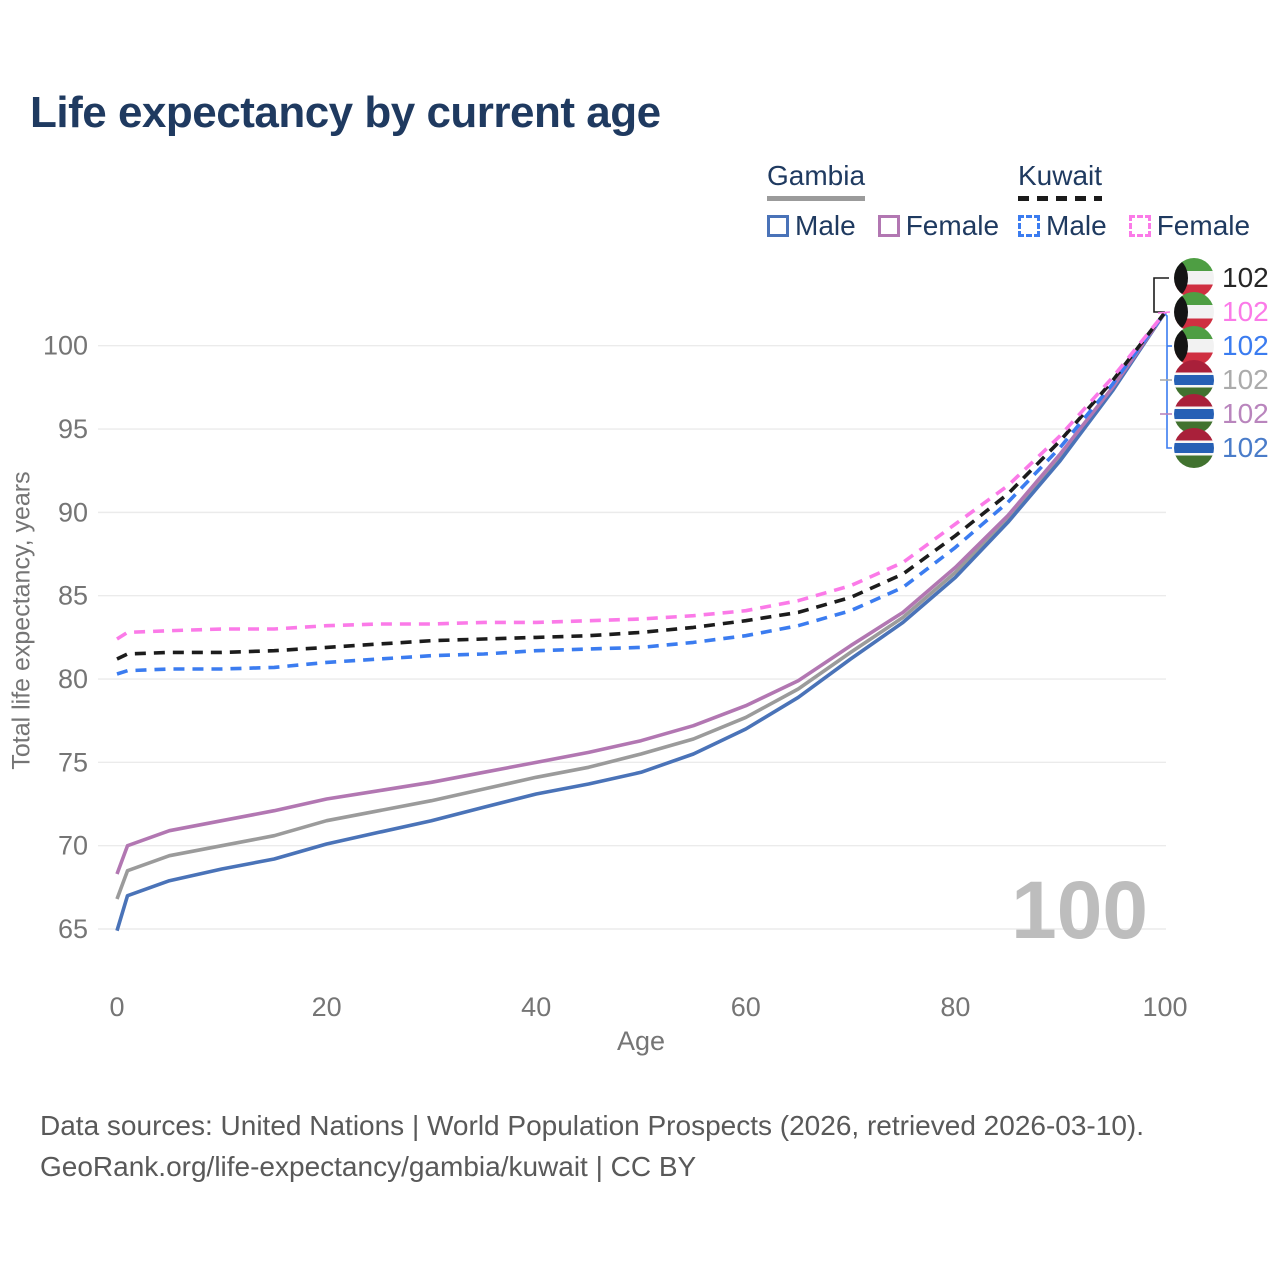 The image size is (1280, 1280). Describe the element at coordinates (746, 1007) in the screenshot. I see `x-tick-60: 60` at that location.